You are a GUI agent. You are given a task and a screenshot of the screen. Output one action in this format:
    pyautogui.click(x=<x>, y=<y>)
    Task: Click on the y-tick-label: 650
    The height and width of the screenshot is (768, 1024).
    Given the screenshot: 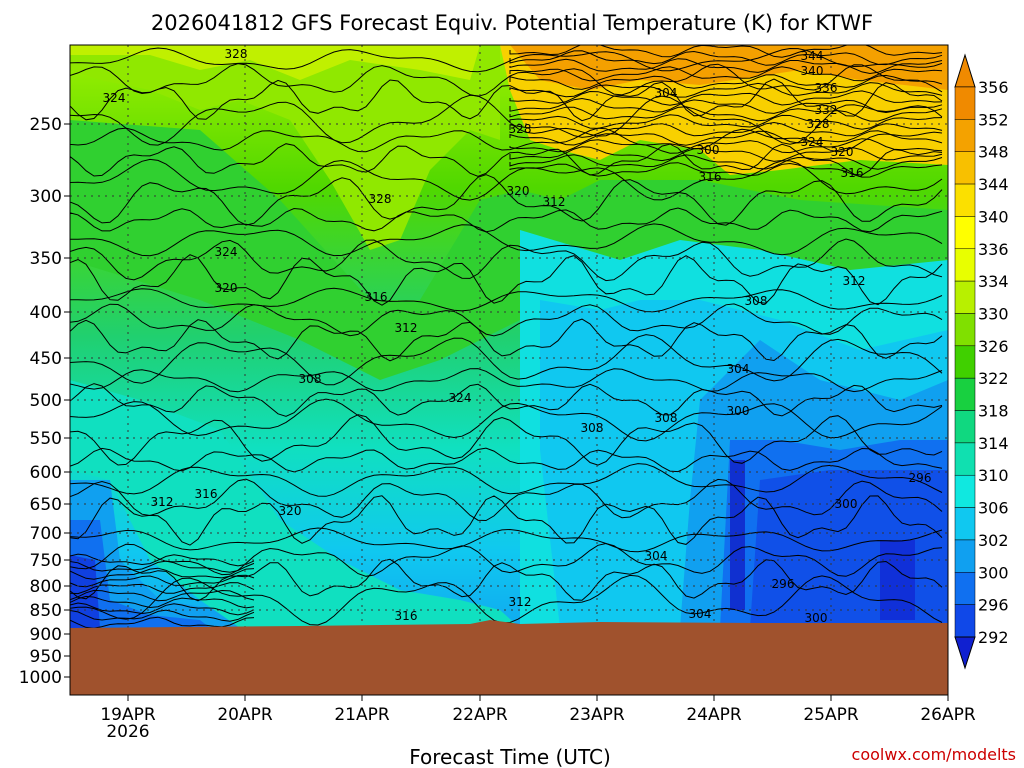 What is the action you would take?
    pyautogui.click(x=46, y=505)
    